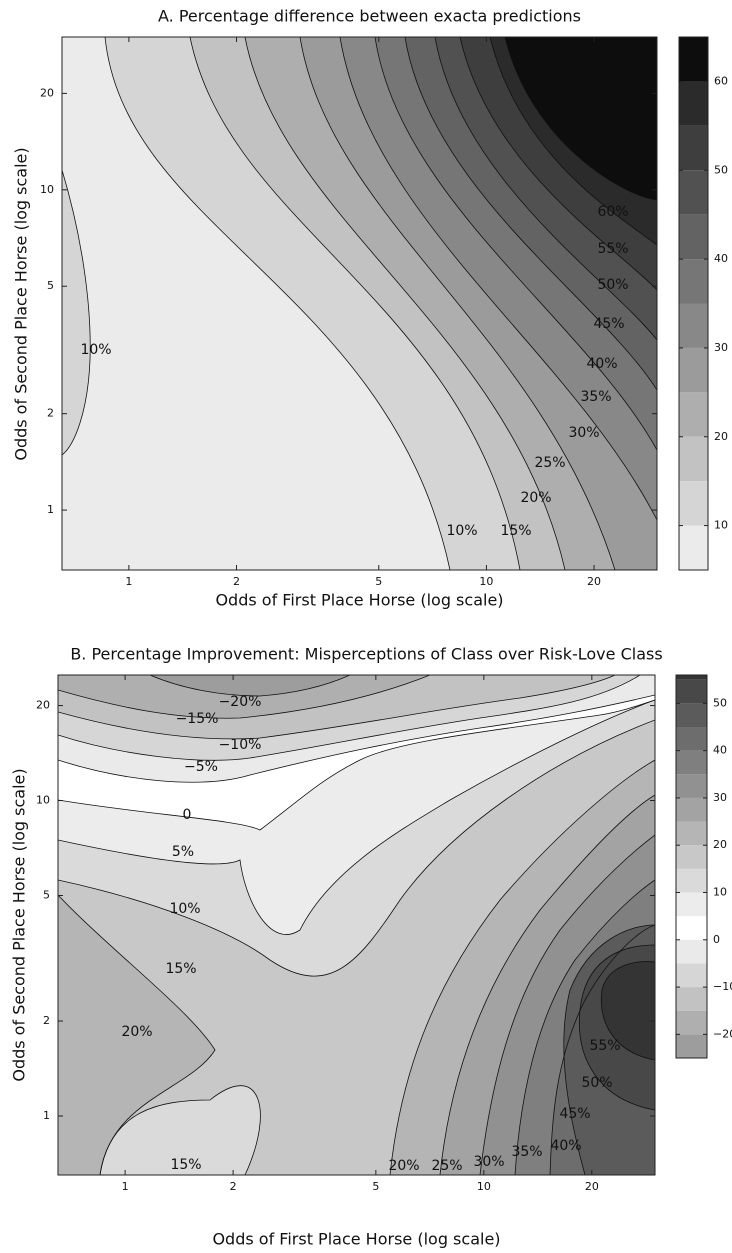  I want to click on colorbar-tick-label: −20, so click(722, 1033).